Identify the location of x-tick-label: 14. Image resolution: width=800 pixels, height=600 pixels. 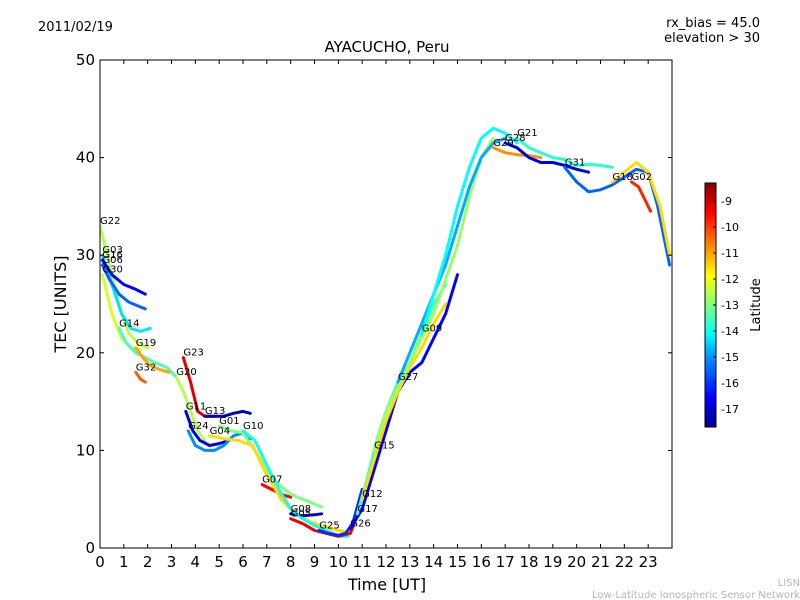
(433, 562).